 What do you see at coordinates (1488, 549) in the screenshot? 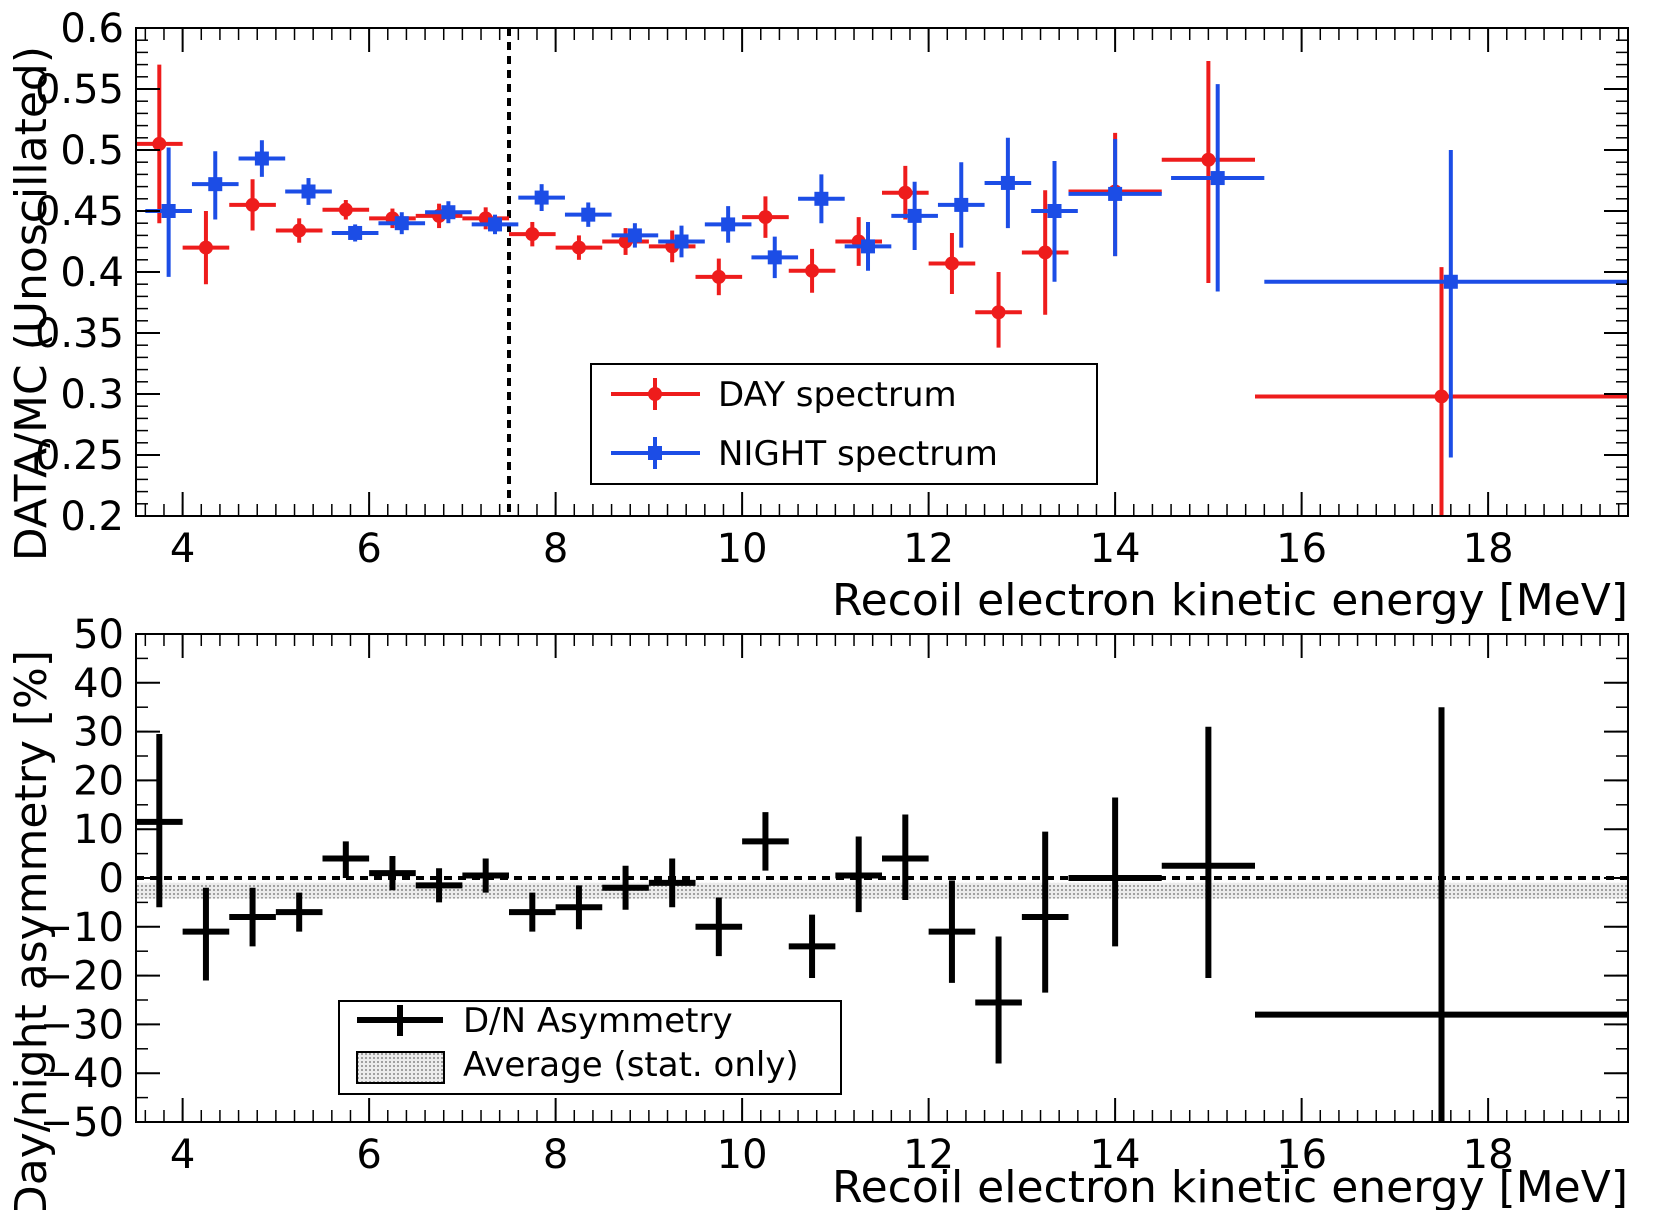
I see `x-tick-label: 18` at bounding box center [1488, 549].